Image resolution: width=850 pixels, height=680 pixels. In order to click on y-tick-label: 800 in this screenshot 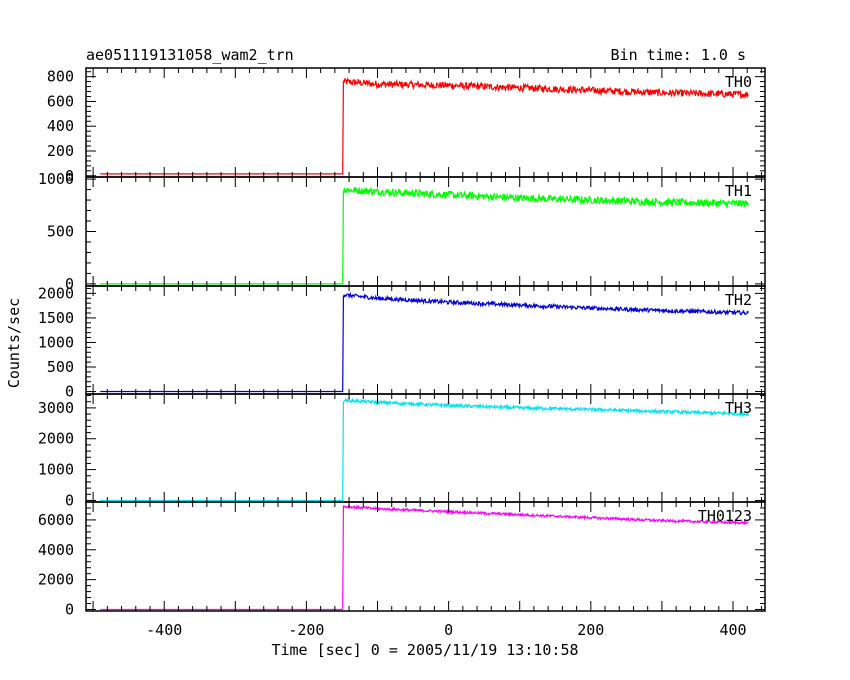, I will do `click(60, 77)`.